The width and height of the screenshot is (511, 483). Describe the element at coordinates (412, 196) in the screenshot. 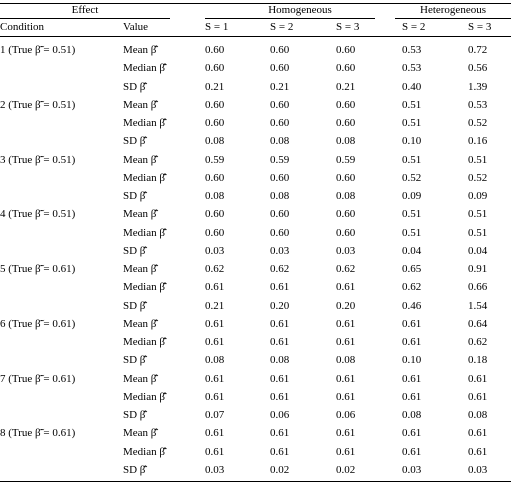

I see `cell-value: 0.09` at that location.